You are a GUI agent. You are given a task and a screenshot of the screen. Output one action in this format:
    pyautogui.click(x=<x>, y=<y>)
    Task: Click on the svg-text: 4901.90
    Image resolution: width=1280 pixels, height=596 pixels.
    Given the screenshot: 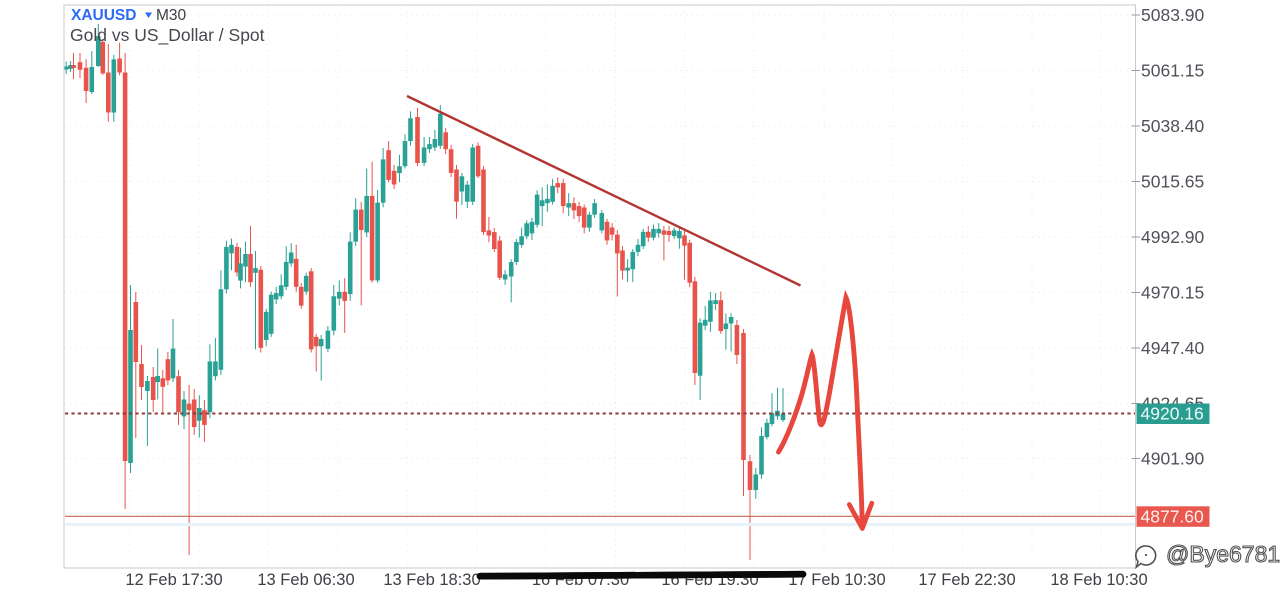 What is the action you would take?
    pyautogui.click(x=1173, y=459)
    